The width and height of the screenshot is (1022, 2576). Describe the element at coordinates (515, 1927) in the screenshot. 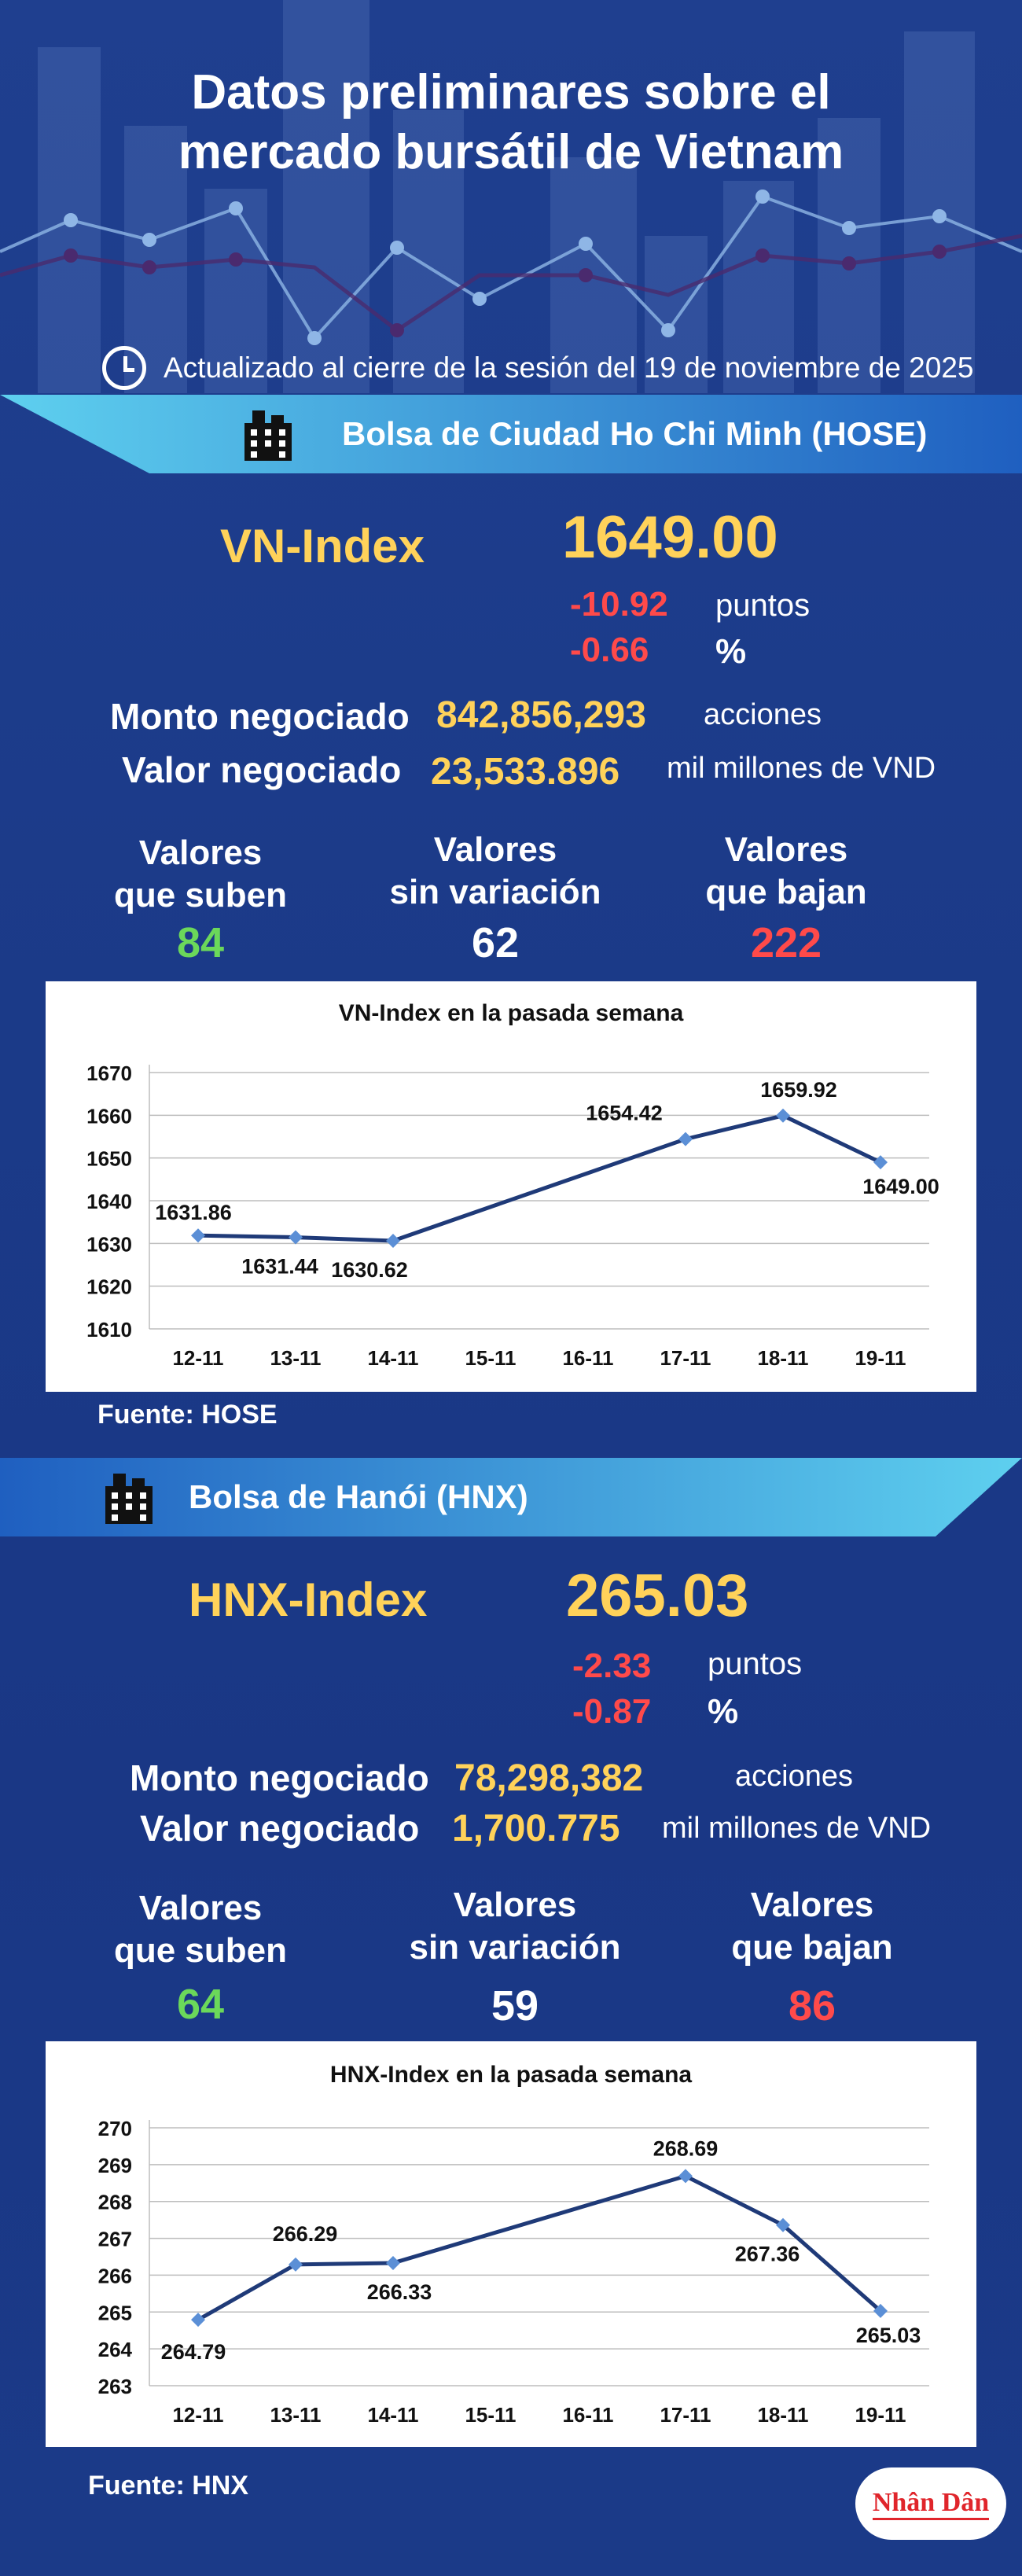

I see `hnx-flat-label: Valores sin variación` at that location.